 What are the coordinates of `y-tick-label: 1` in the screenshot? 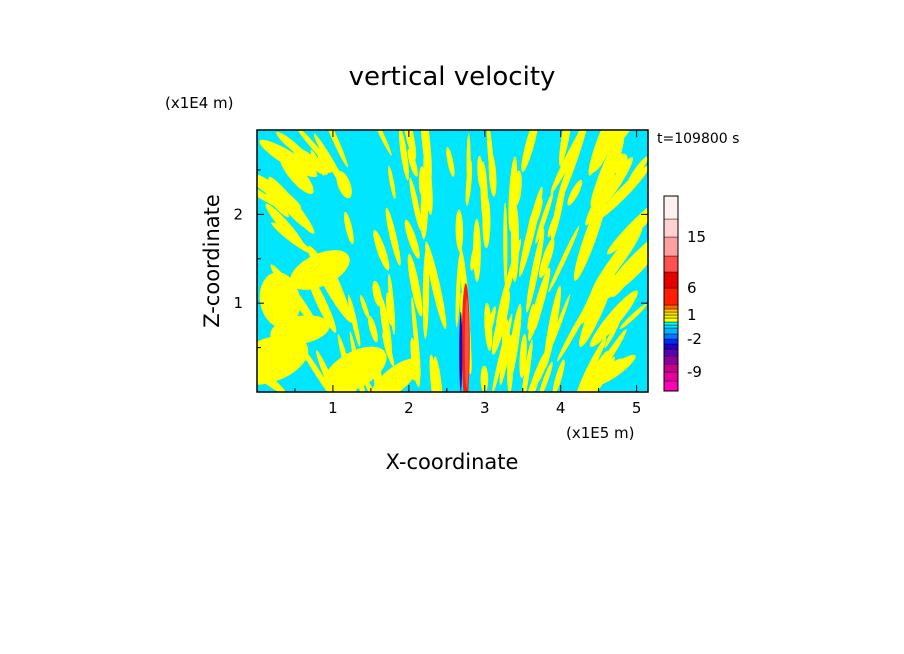 It's located at (238, 303).